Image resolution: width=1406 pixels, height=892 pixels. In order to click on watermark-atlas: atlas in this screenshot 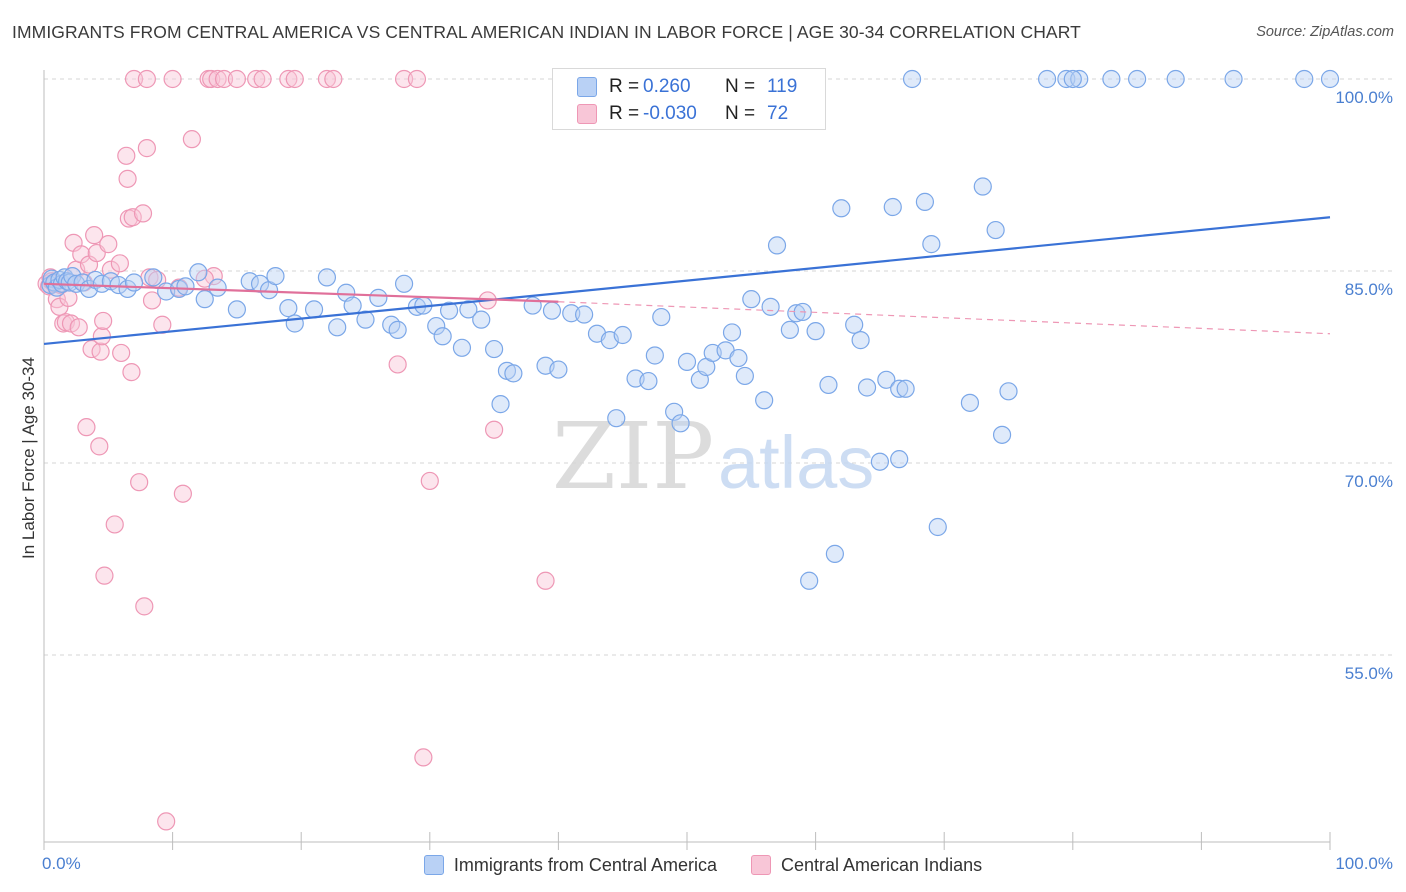, I will do `click(796, 462)`.